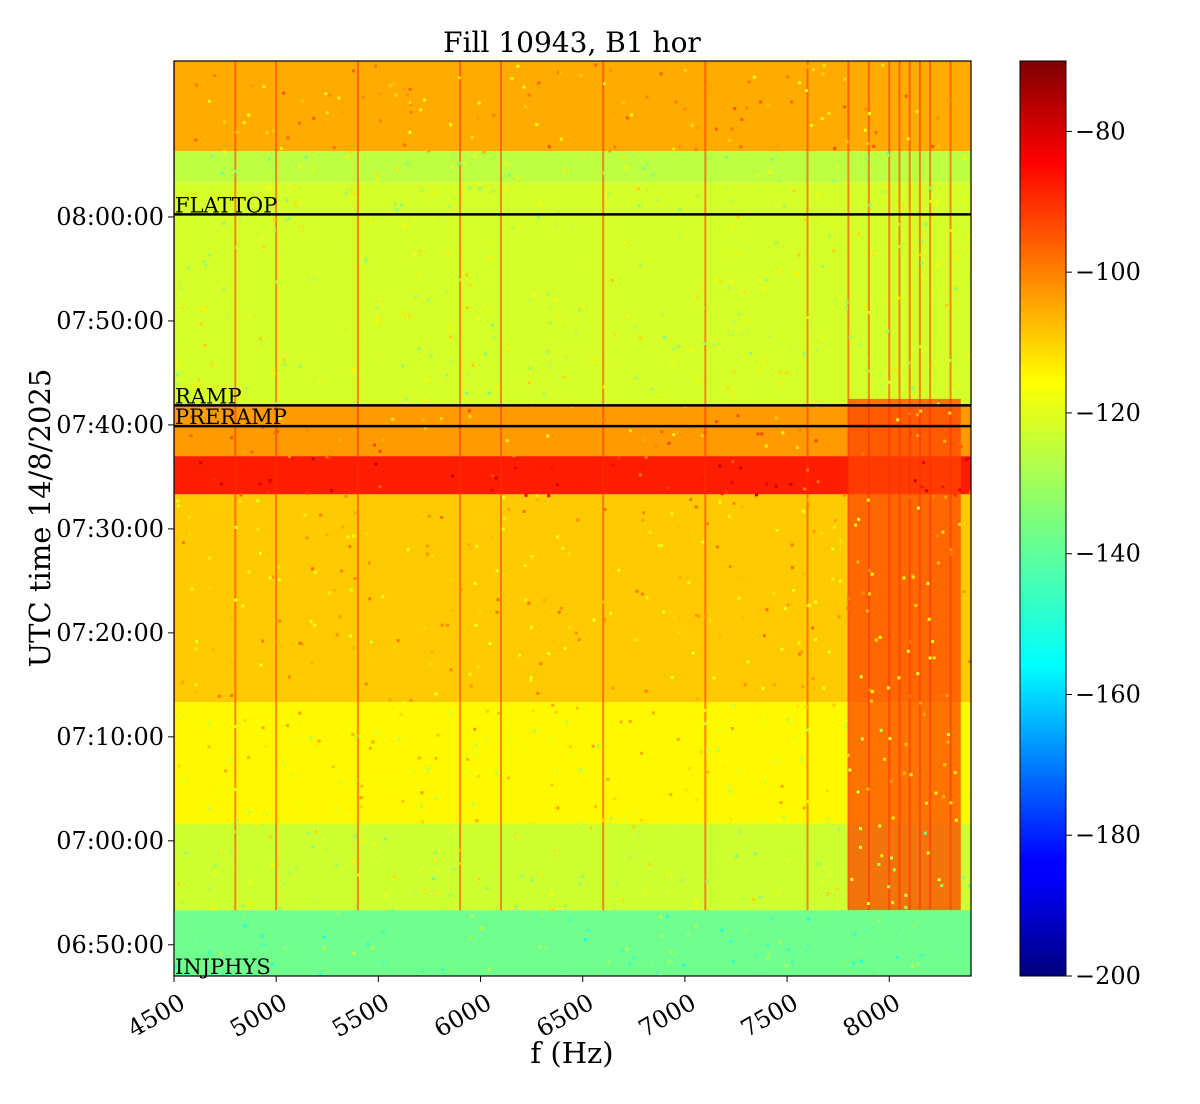  What do you see at coordinates (110, 425) in the screenshot?
I see `y-tick-label: 07:40:00` at bounding box center [110, 425].